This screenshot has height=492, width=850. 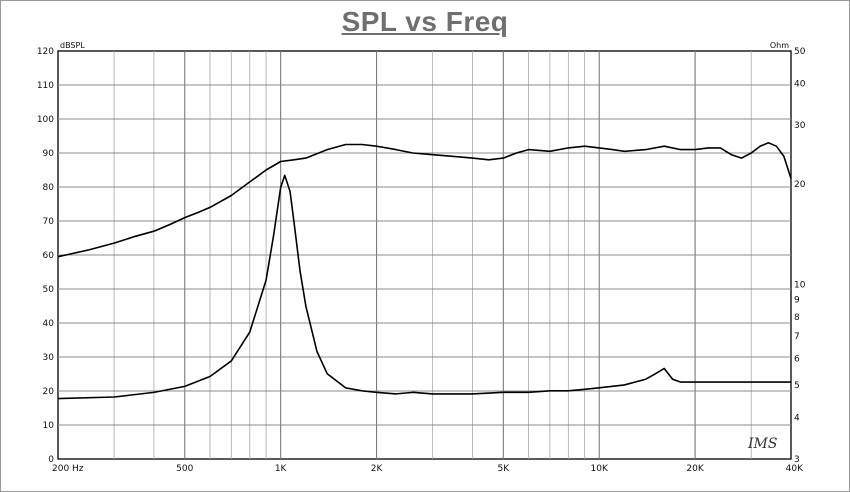 What do you see at coordinates (49, 324) in the screenshot?
I see `y-left-tick-label: 40` at bounding box center [49, 324].